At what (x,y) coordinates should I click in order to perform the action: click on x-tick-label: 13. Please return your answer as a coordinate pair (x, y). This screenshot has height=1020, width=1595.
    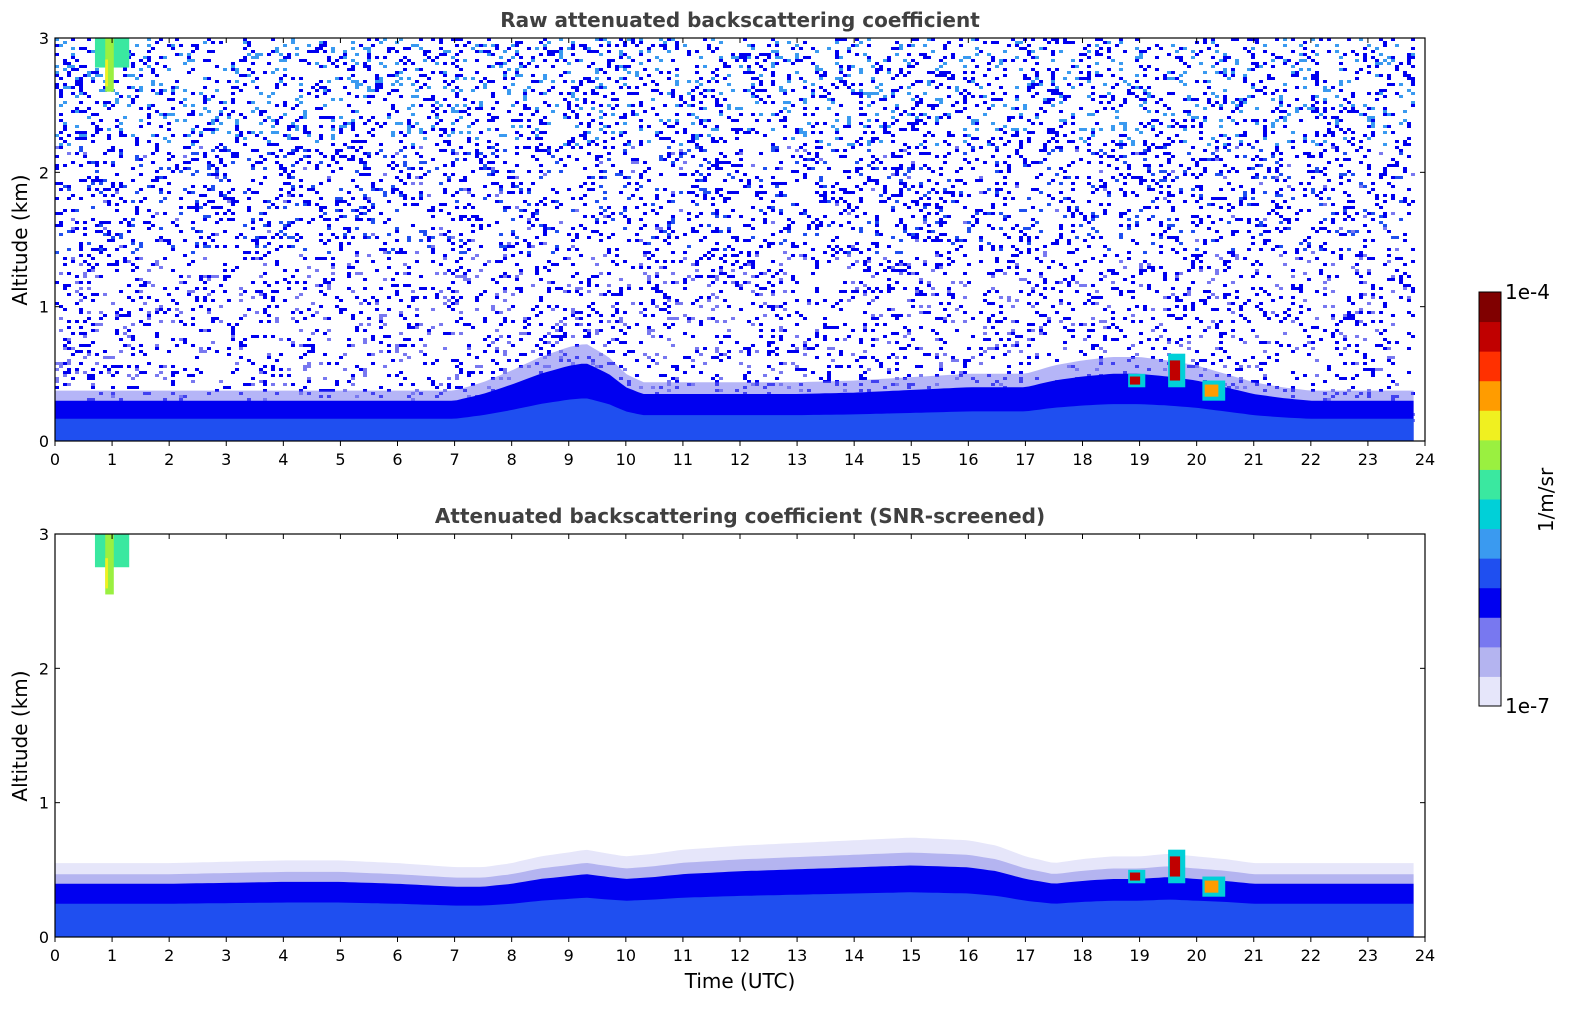
    Looking at the image, I should click on (797, 459).